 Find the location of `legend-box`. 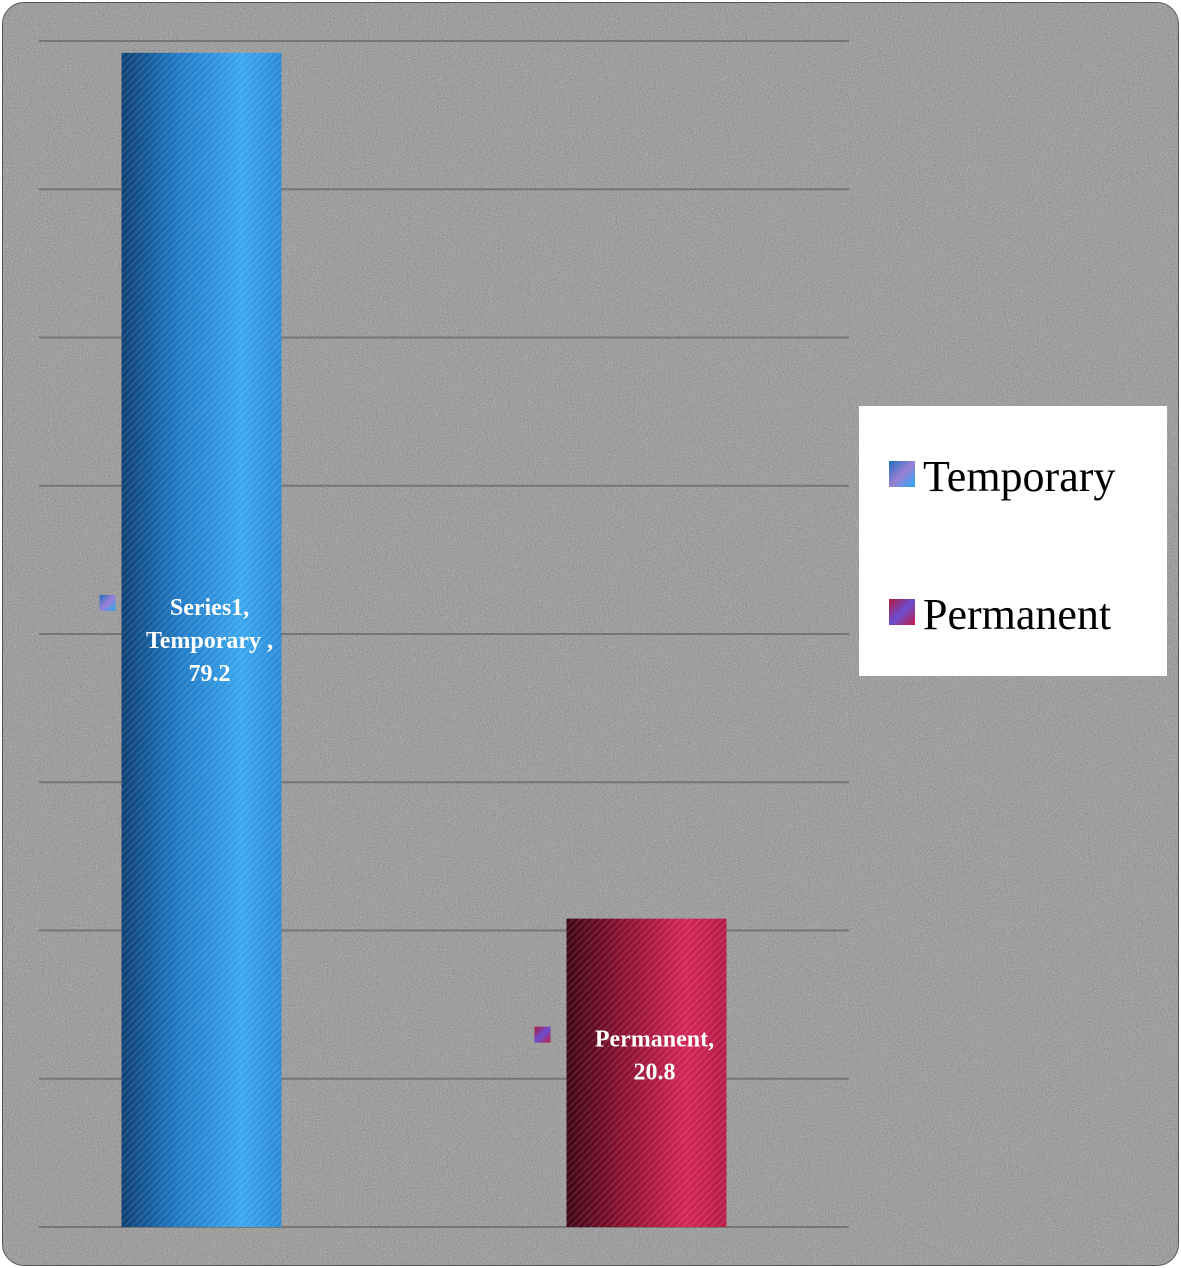

legend-box is located at coordinates (1013, 541).